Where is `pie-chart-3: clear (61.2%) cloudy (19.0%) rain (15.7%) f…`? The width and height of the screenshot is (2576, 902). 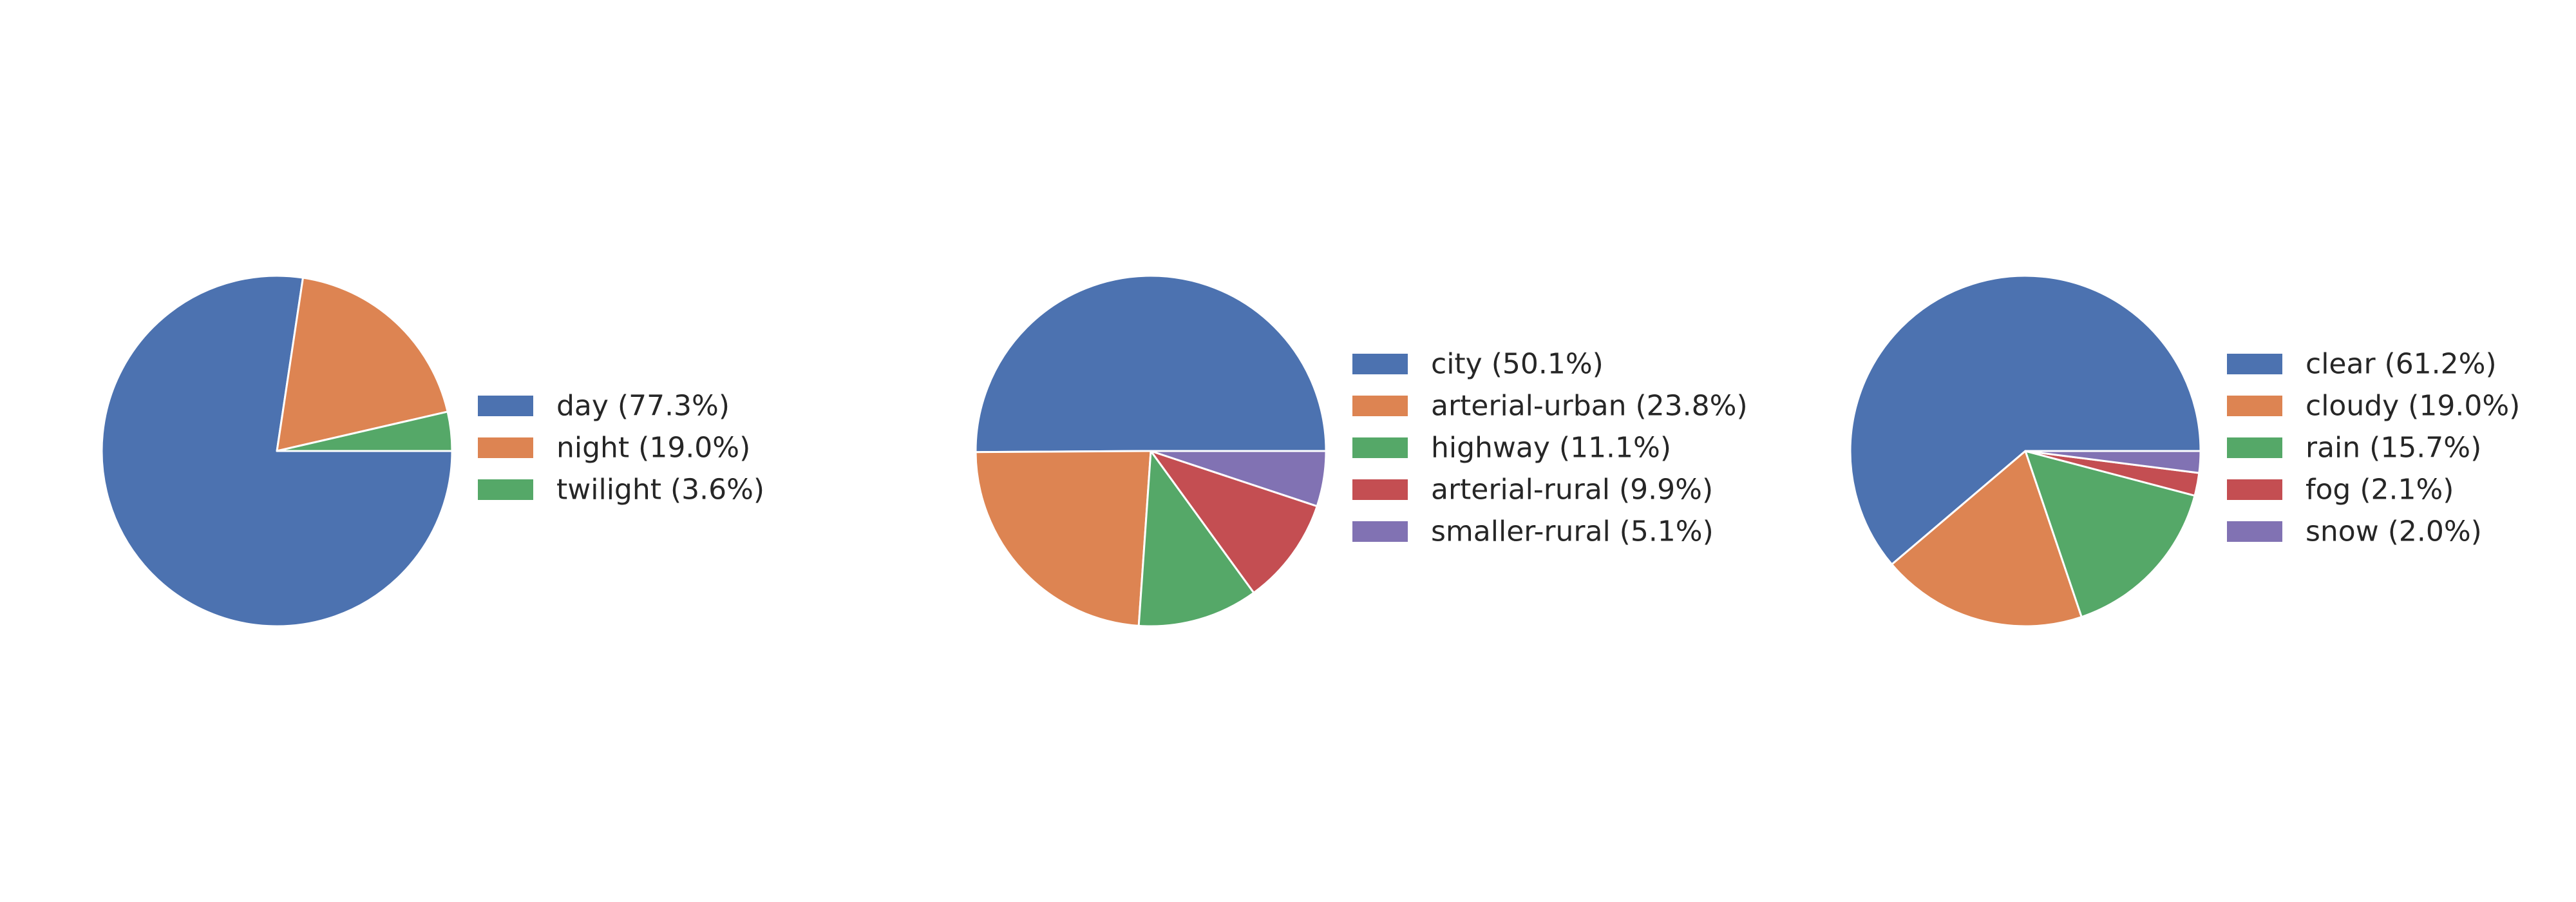
pie-chart-3: clear (61.2%) cloudy (19.0%) rain (15.7%) f… is located at coordinates (2184, 451).